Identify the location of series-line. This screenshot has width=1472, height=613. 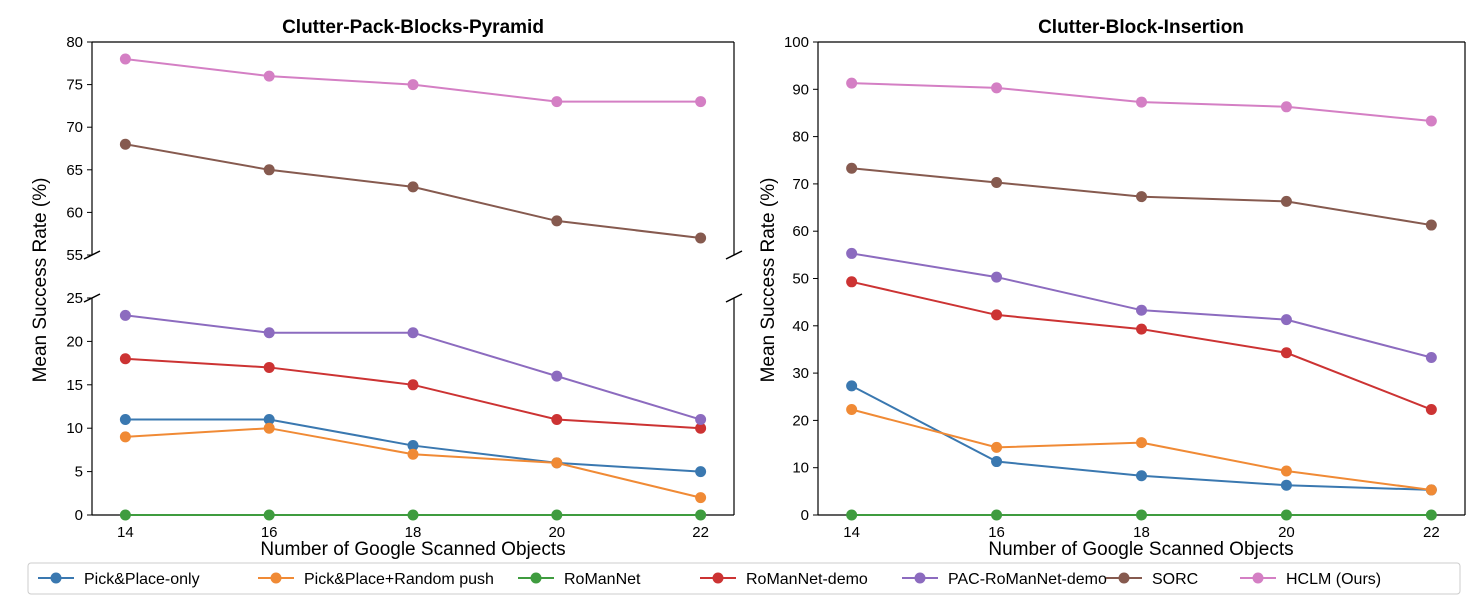
(413, 463).